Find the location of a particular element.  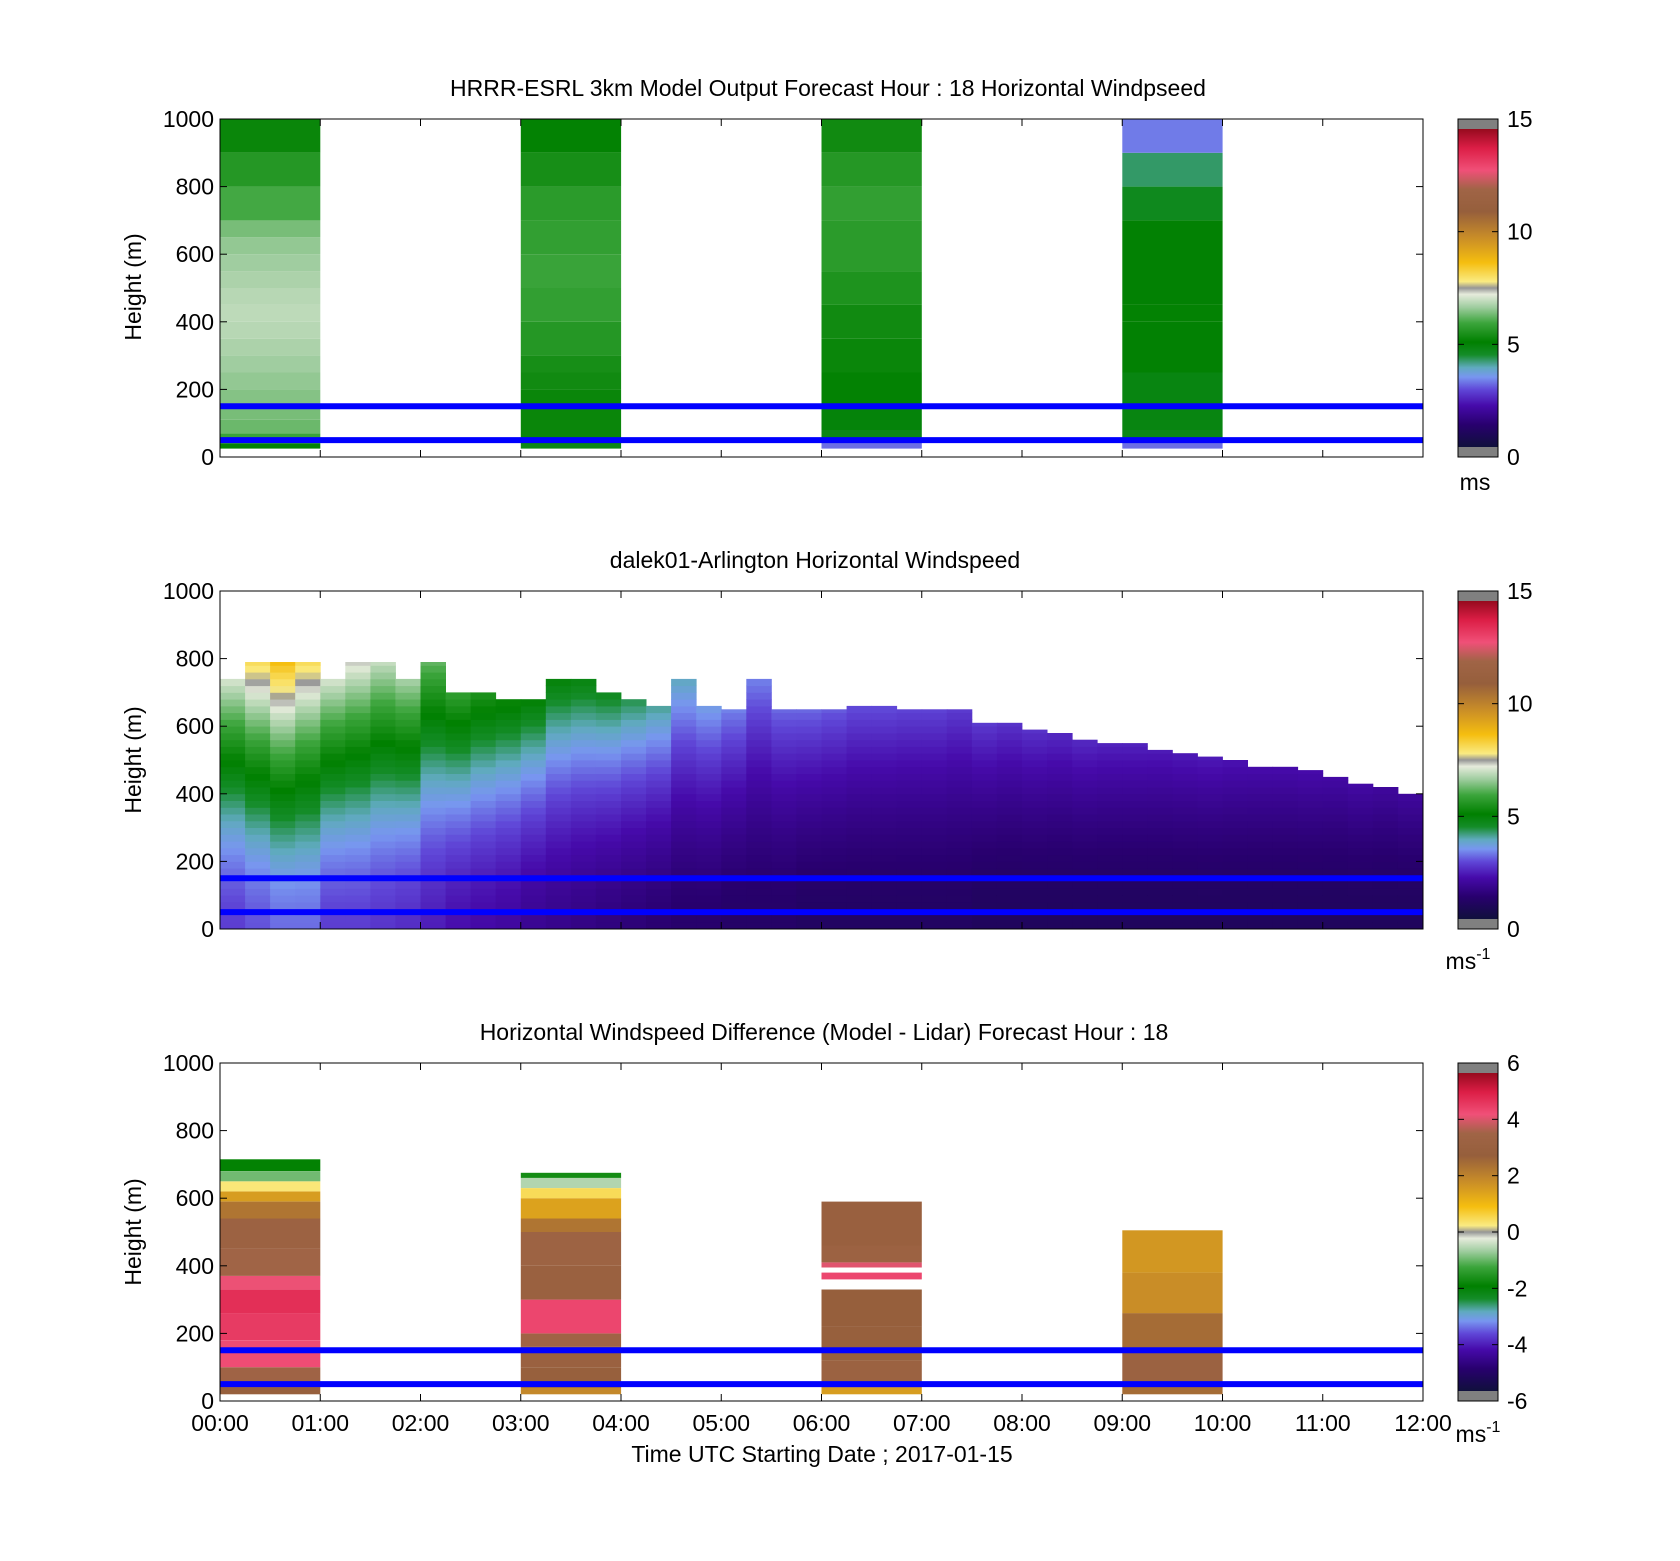

colorbar-tick-label: -6 is located at coordinates (1517, 1401).